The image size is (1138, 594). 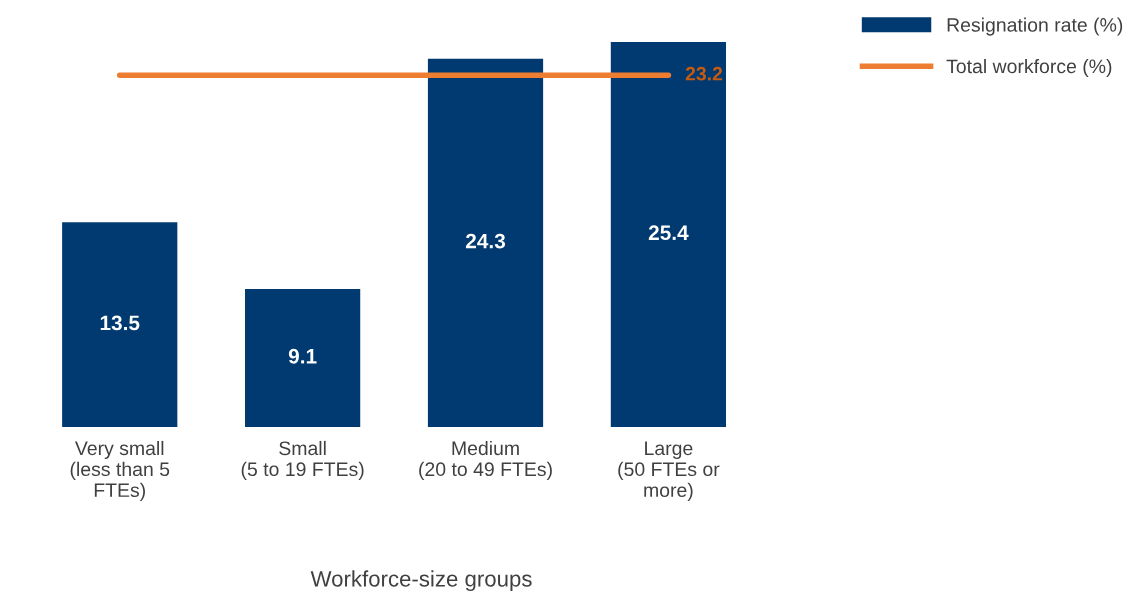 I want to click on x-tick-label: Large (50 FTEs or more), so click(x=669, y=471).